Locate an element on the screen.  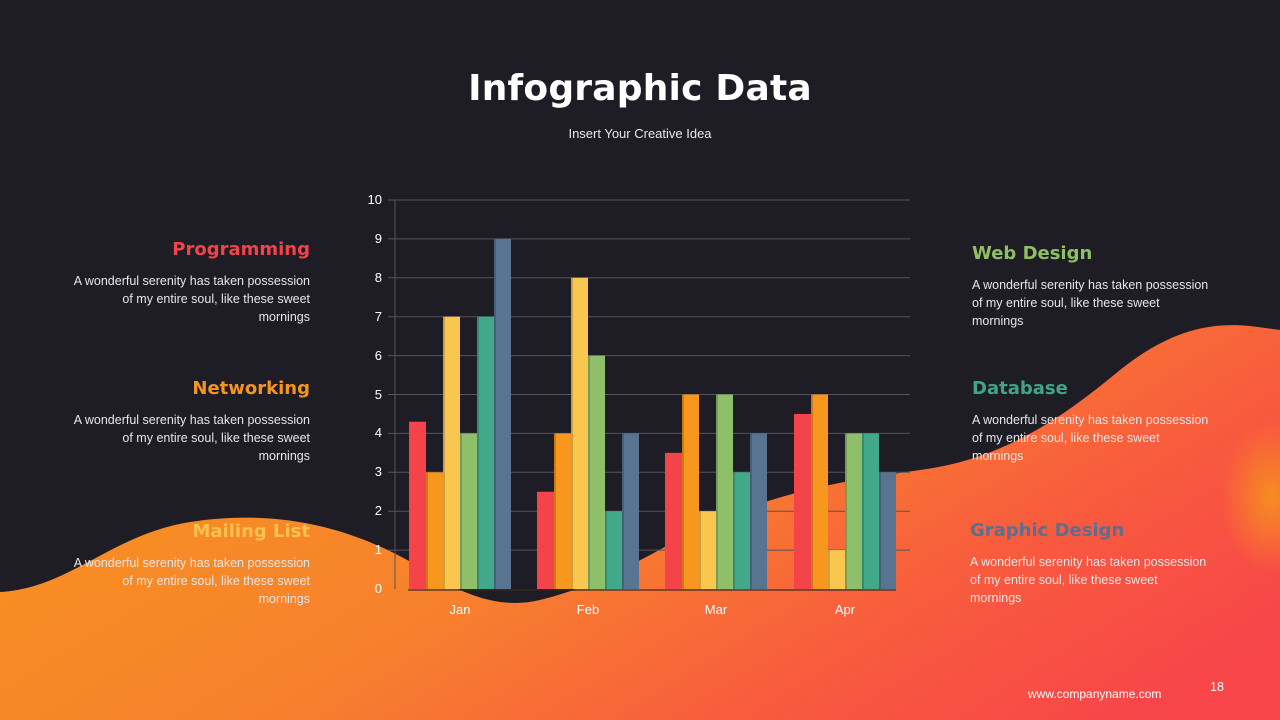
y-tick-label: 9 is located at coordinates (378, 238).